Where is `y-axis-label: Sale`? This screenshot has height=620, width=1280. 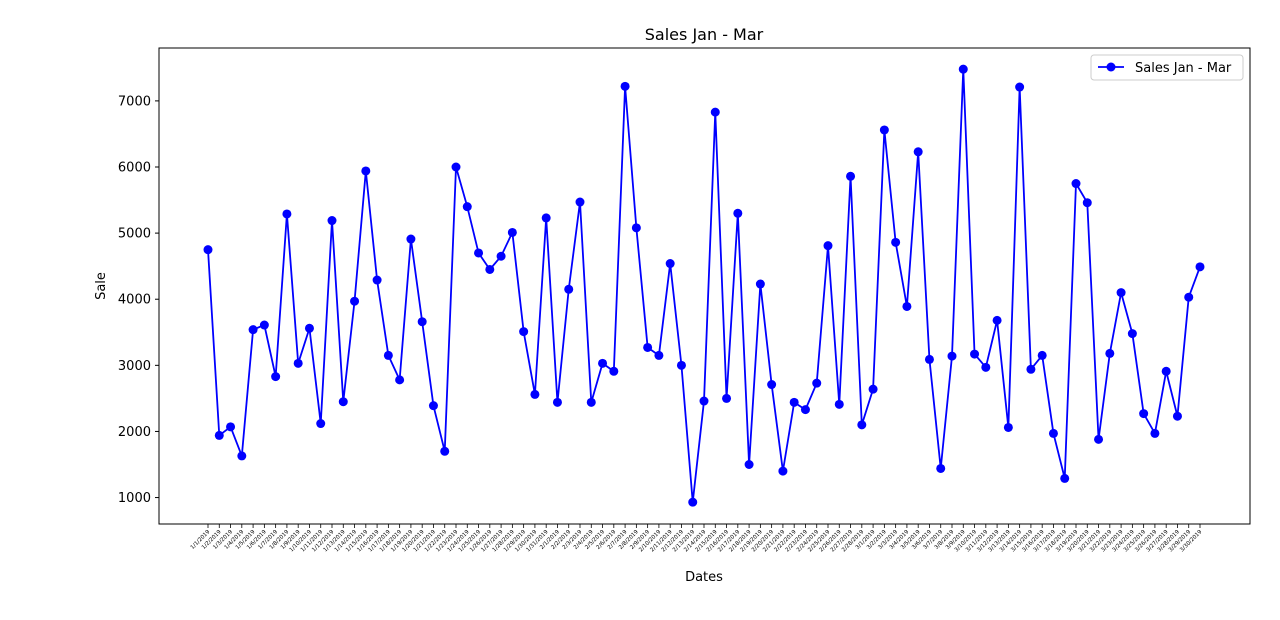 y-axis-label: Sale is located at coordinates (101, 286).